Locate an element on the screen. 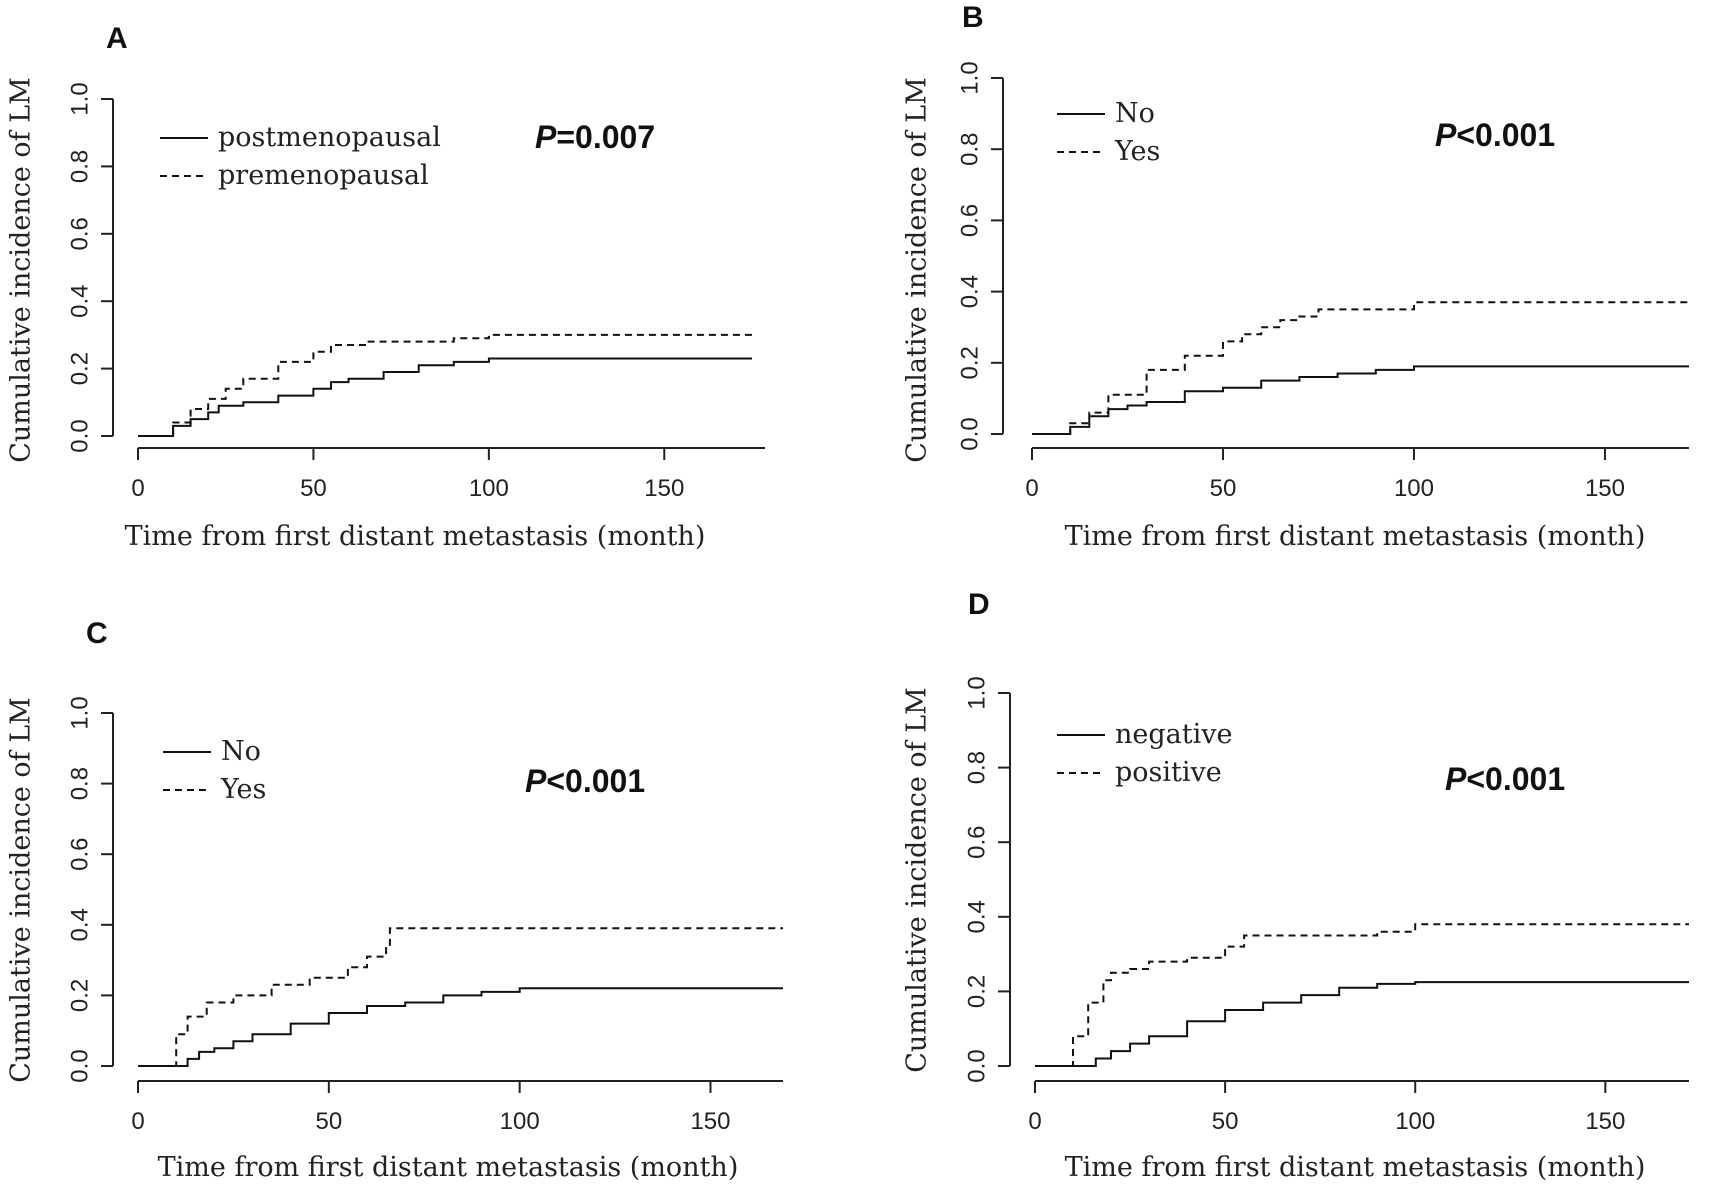 The width and height of the screenshot is (1713, 1192). p-value-a: P=0.007 is located at coordinates (595, 137).